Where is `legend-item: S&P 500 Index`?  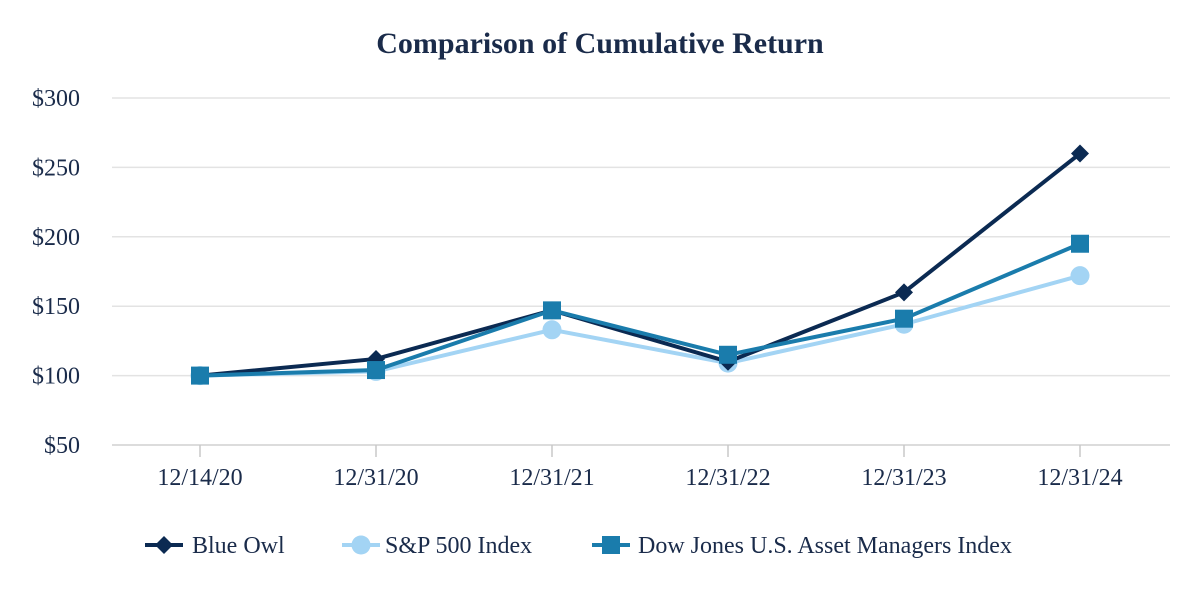 legend-item: S&P 500 Index is located at coordinates (437, 546).